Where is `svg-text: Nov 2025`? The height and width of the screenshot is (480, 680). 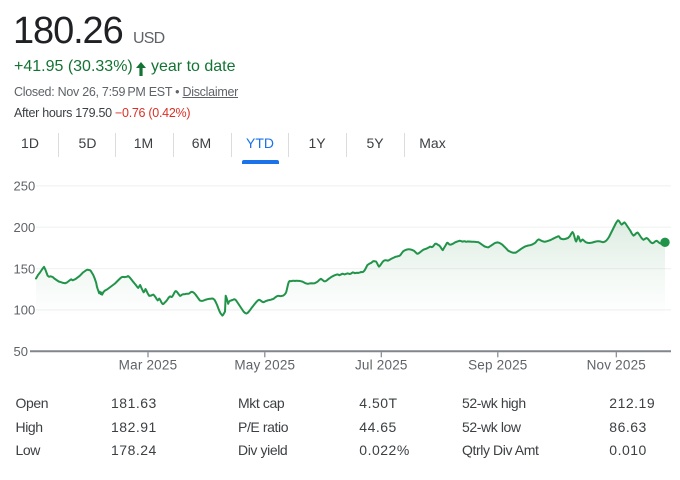 svg-text: Nov 2025 is located at coordinates (616, 364).